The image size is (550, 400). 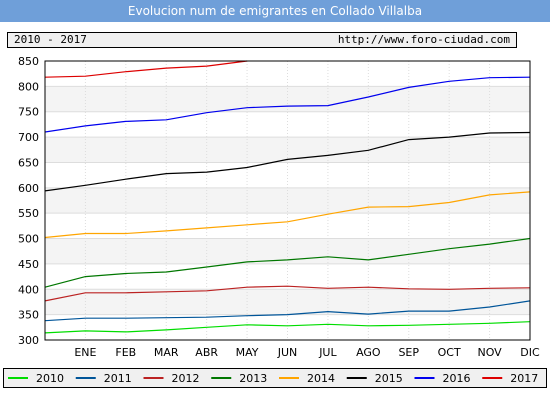 I want to click on y-tick-label: 400, so click(x=28, y=289).